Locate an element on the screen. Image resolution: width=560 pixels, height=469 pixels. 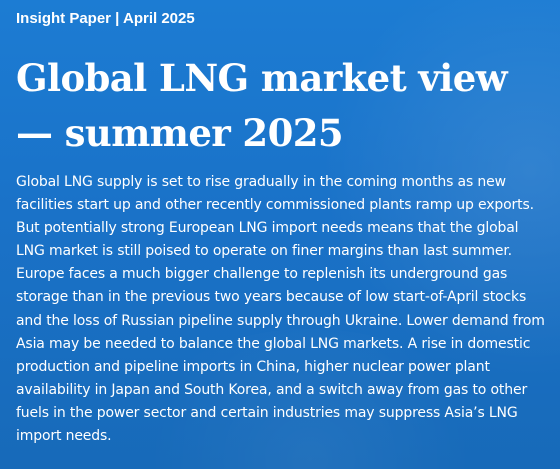
publication-kicker: Insight Paper | April 2025 is located at coordinates (105, 18).